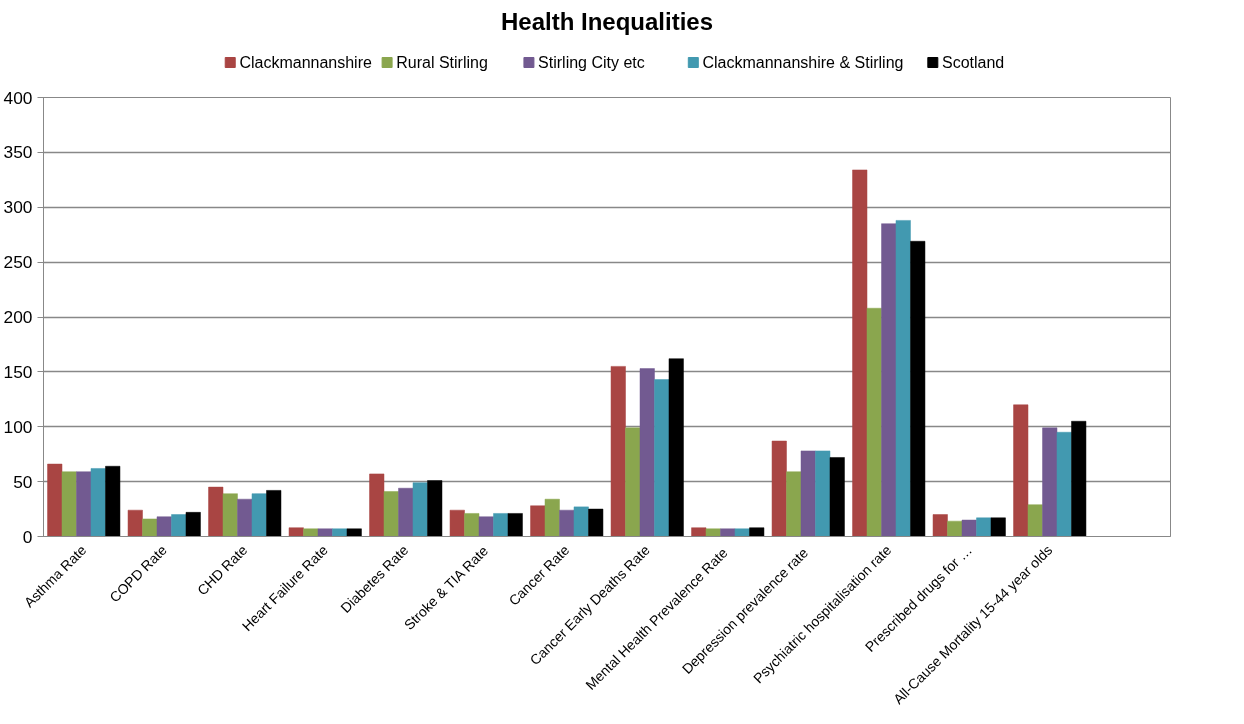 Image resolution: width=1244 pixels, height=724 pixels. Describe the element at coordinates (591, 62) in the screenshot. I see `legend-label: Stirling City etc` at that location.